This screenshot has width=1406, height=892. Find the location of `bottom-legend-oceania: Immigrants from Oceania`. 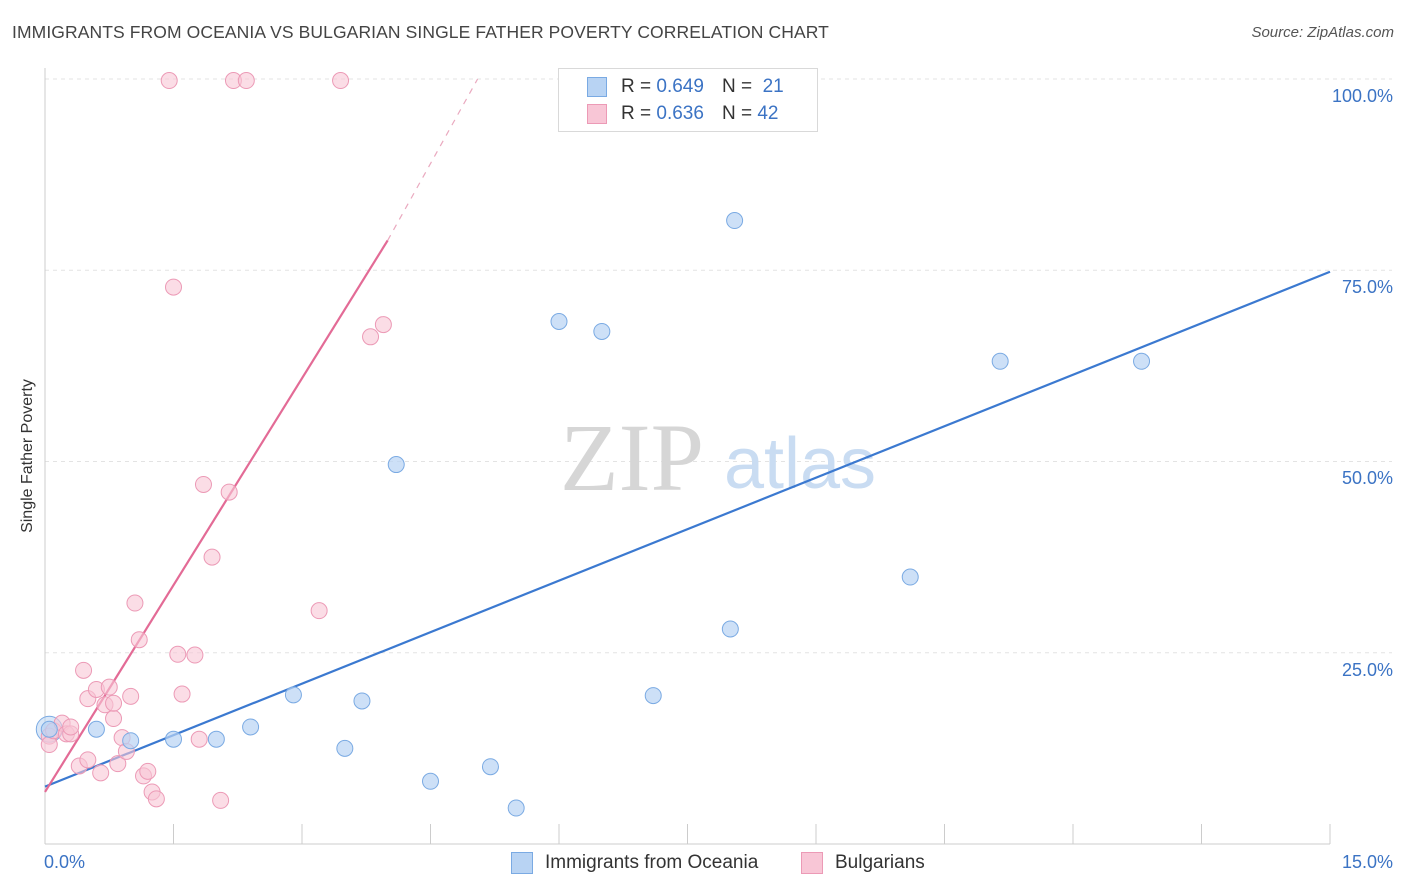

bottom-legend-oceania: Immigrants from Oceania is located at coordinates (634, 863).